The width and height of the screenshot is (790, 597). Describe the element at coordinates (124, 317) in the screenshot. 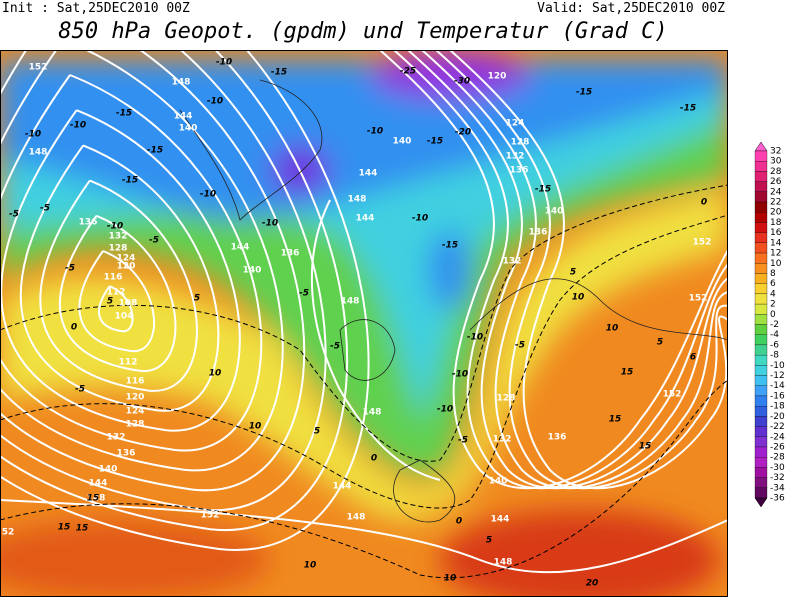

I see `geopotential-label: 104` at that location.